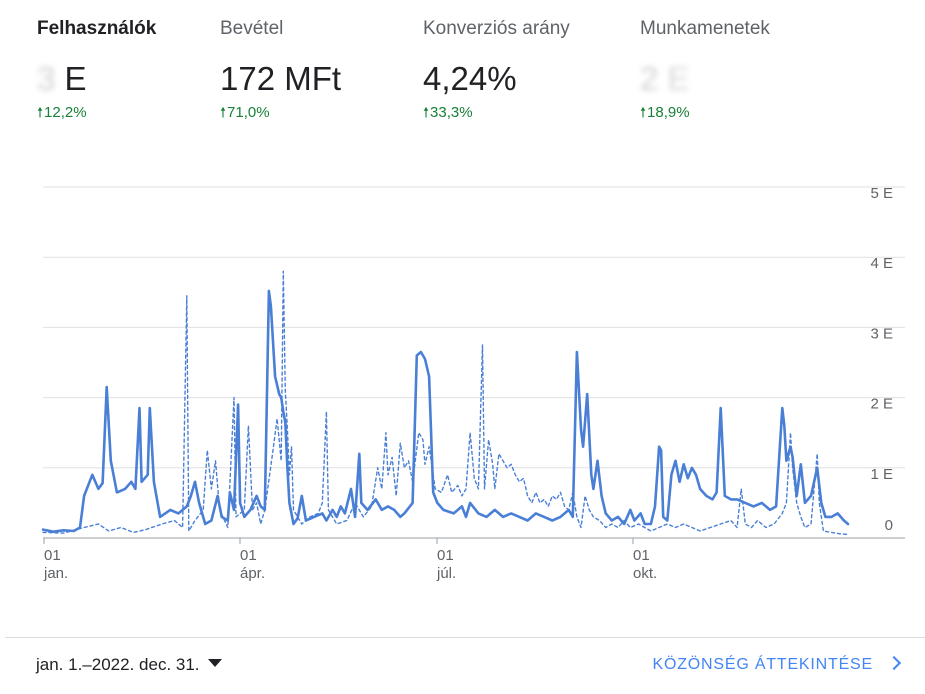 This screenshot has width=925, height=694. What do you see at coordinates (446, 573) in the screenshot?
I see `x-tick-month-label: júl.` at bounding box center [446, 573].